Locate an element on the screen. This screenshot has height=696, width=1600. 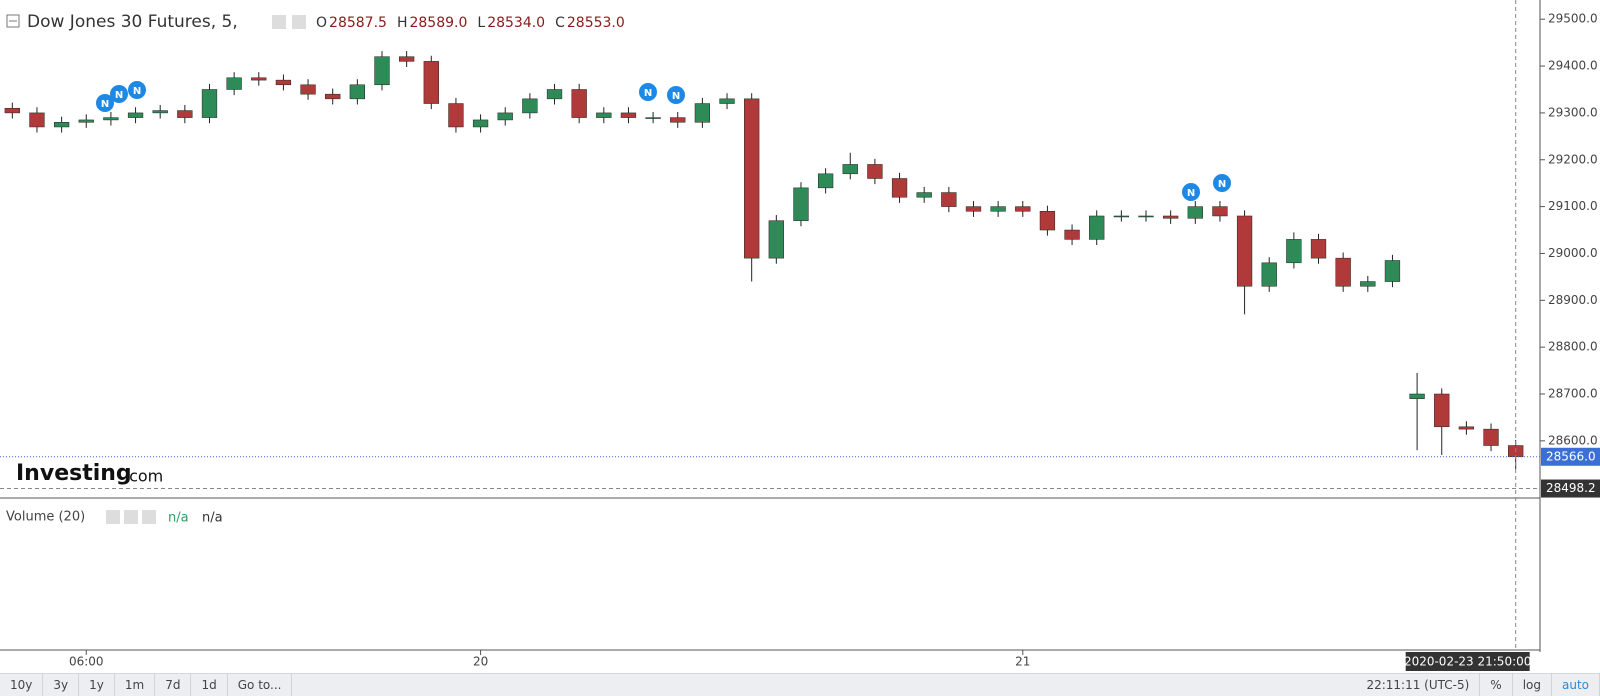
ohlc-key: L is located at coordinates (481, 23).